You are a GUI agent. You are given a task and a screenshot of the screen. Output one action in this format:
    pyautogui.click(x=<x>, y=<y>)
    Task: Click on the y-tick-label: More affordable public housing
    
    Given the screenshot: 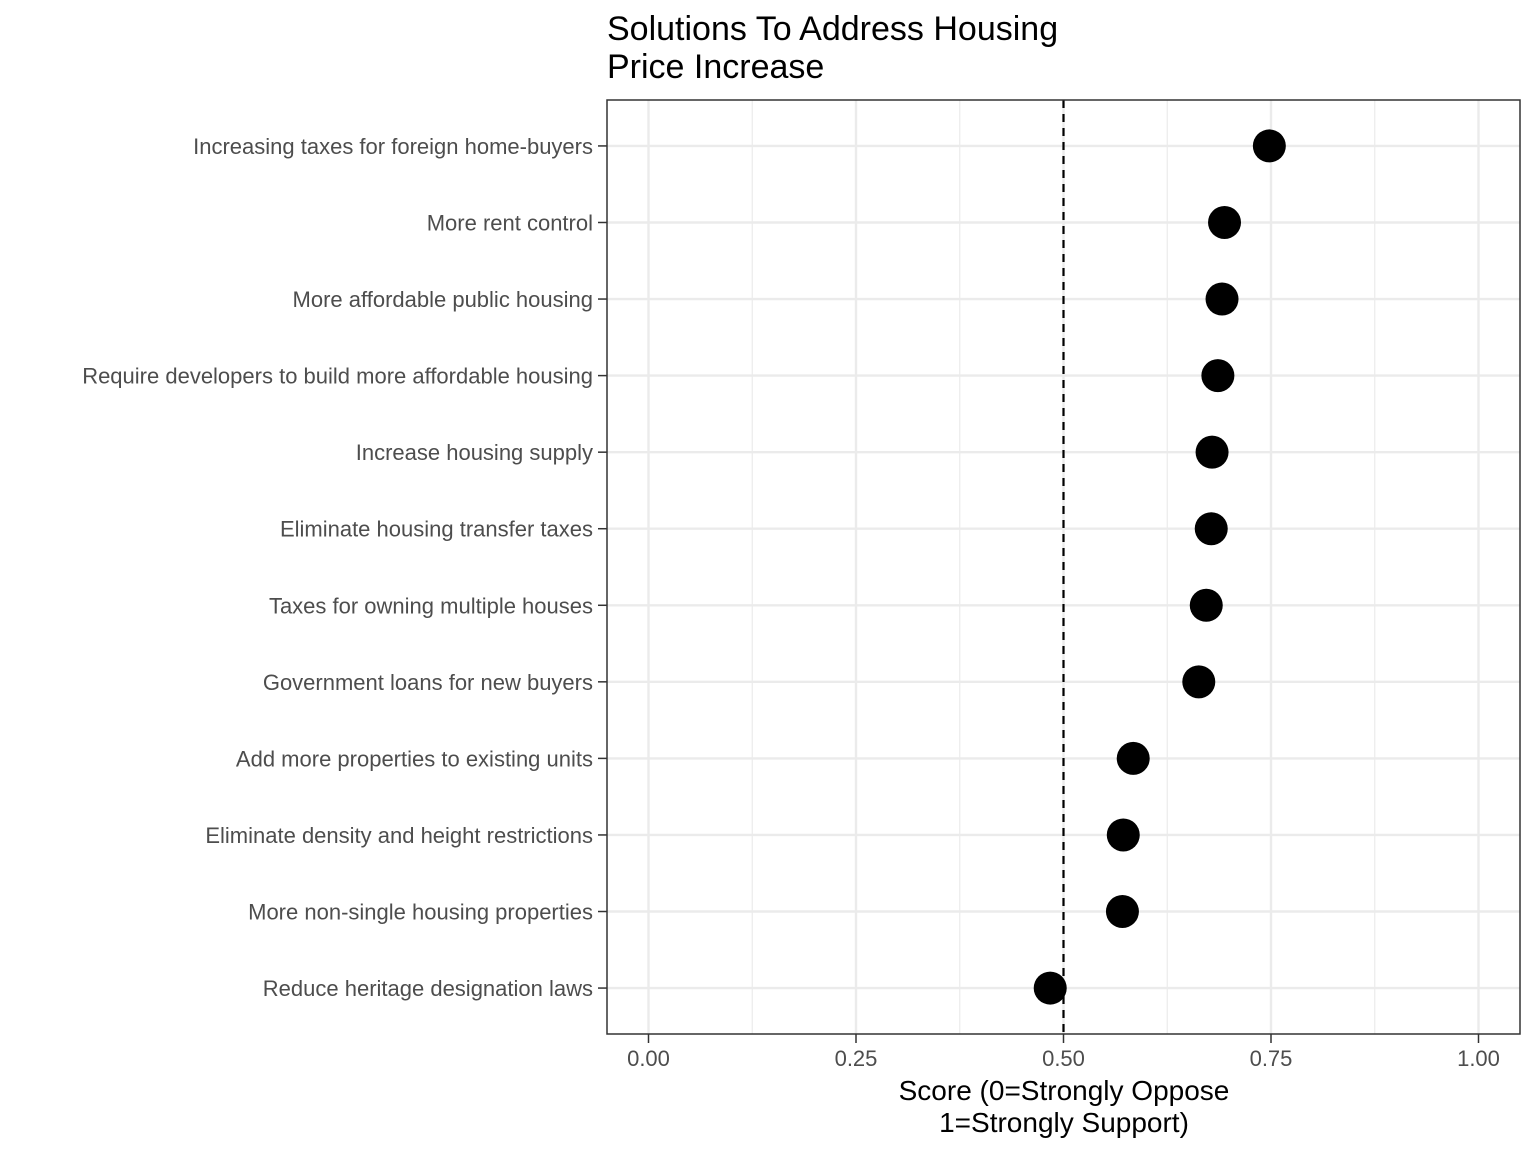 What is the action you would take?
    pyautogui.click(x=443, y=299)
    